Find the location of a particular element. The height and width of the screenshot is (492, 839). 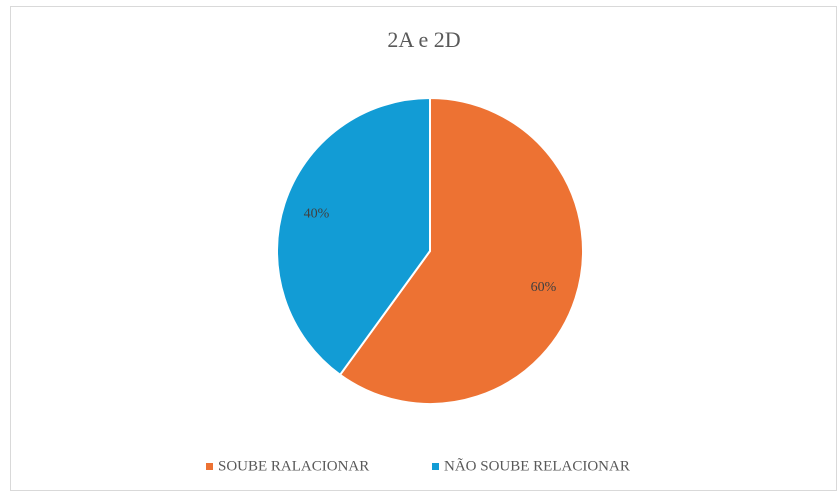

legend-label: NÃO SOUBE RELACIONAR is located at coordinates (537, 466).